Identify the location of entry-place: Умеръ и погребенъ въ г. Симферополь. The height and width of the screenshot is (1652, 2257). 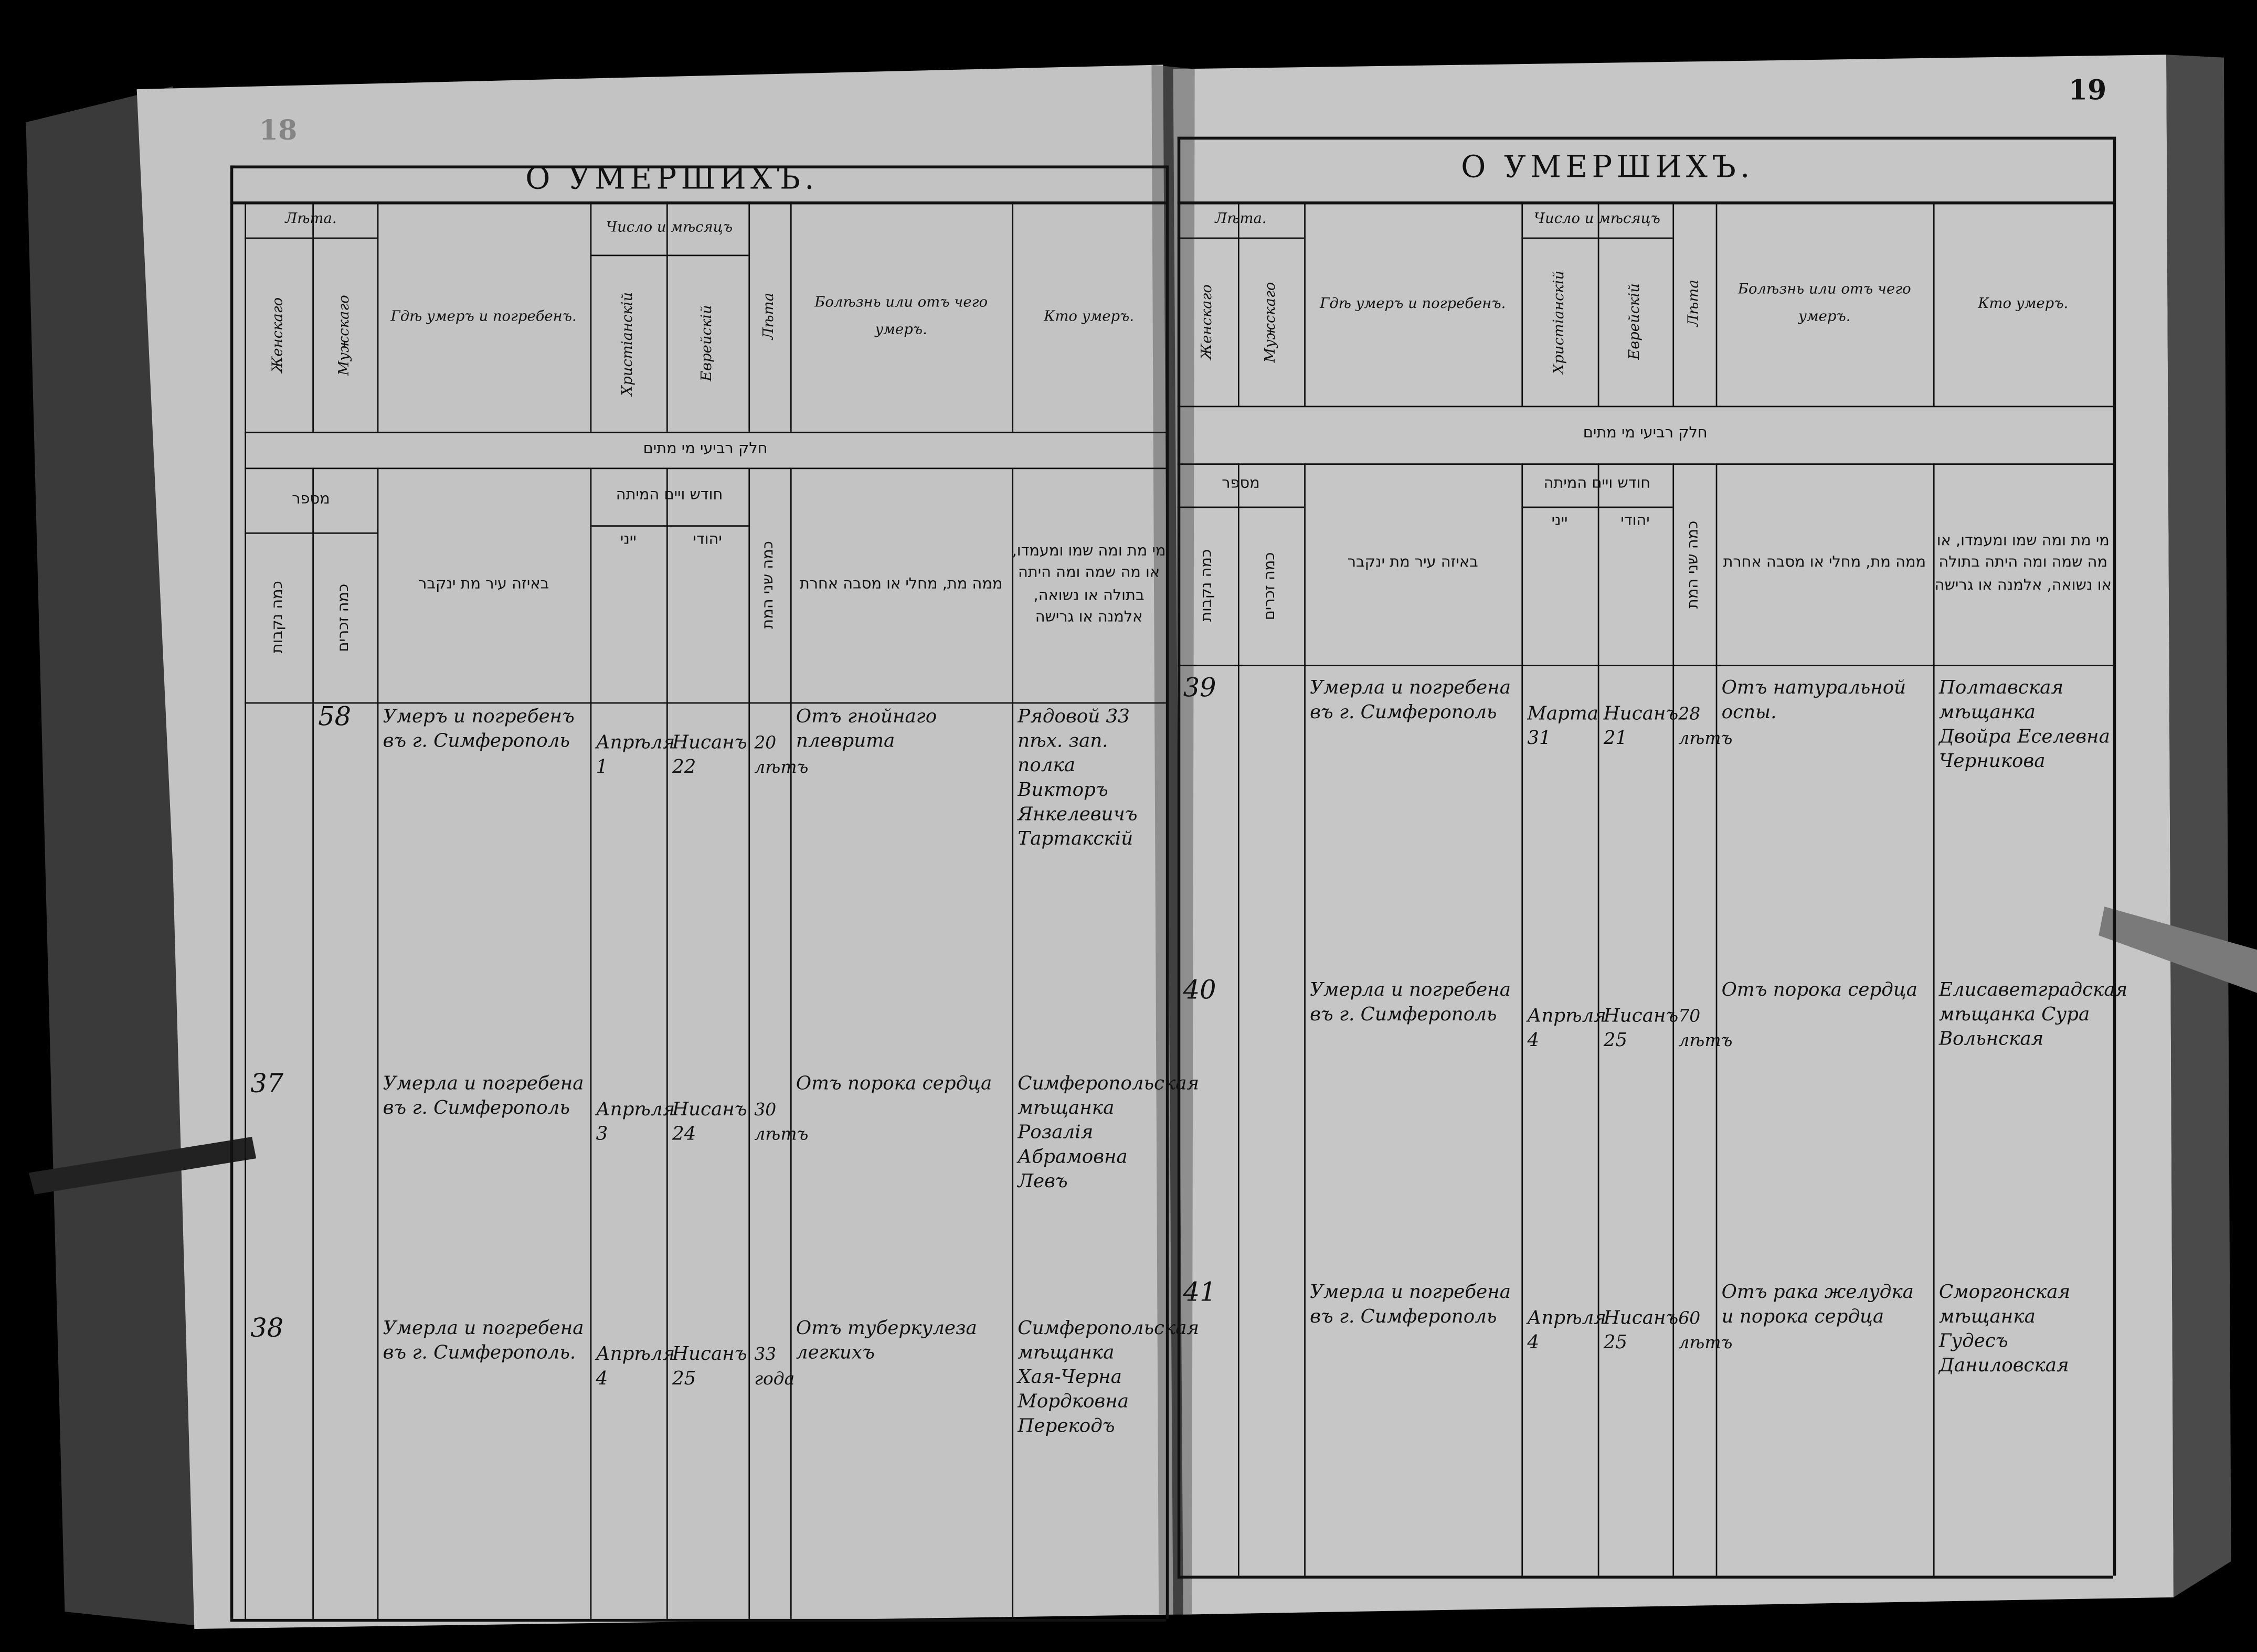
(479, 730).